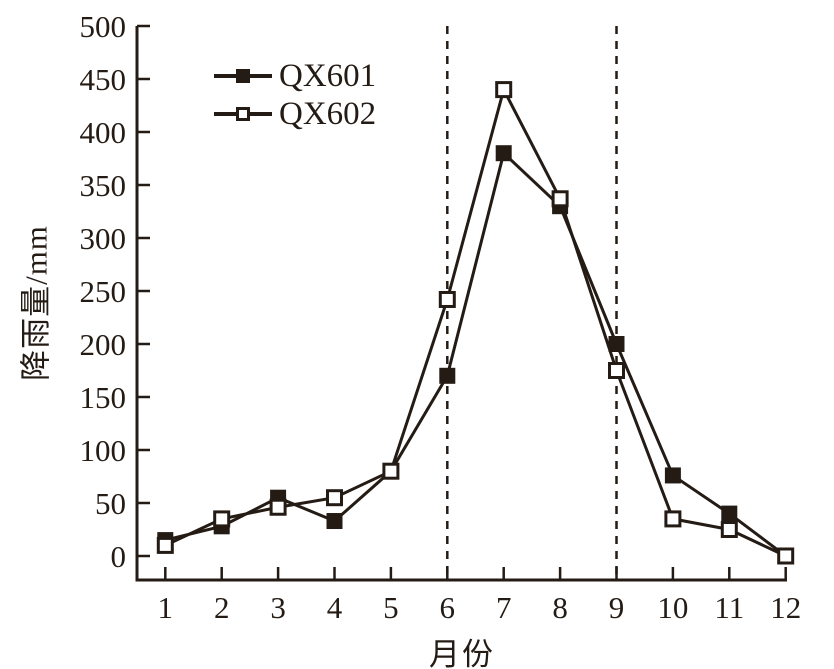  What do you see at coordinates (103, 185) in the screenshot?
I see `y-tick-label: 350` at bounding box center [103, 185].